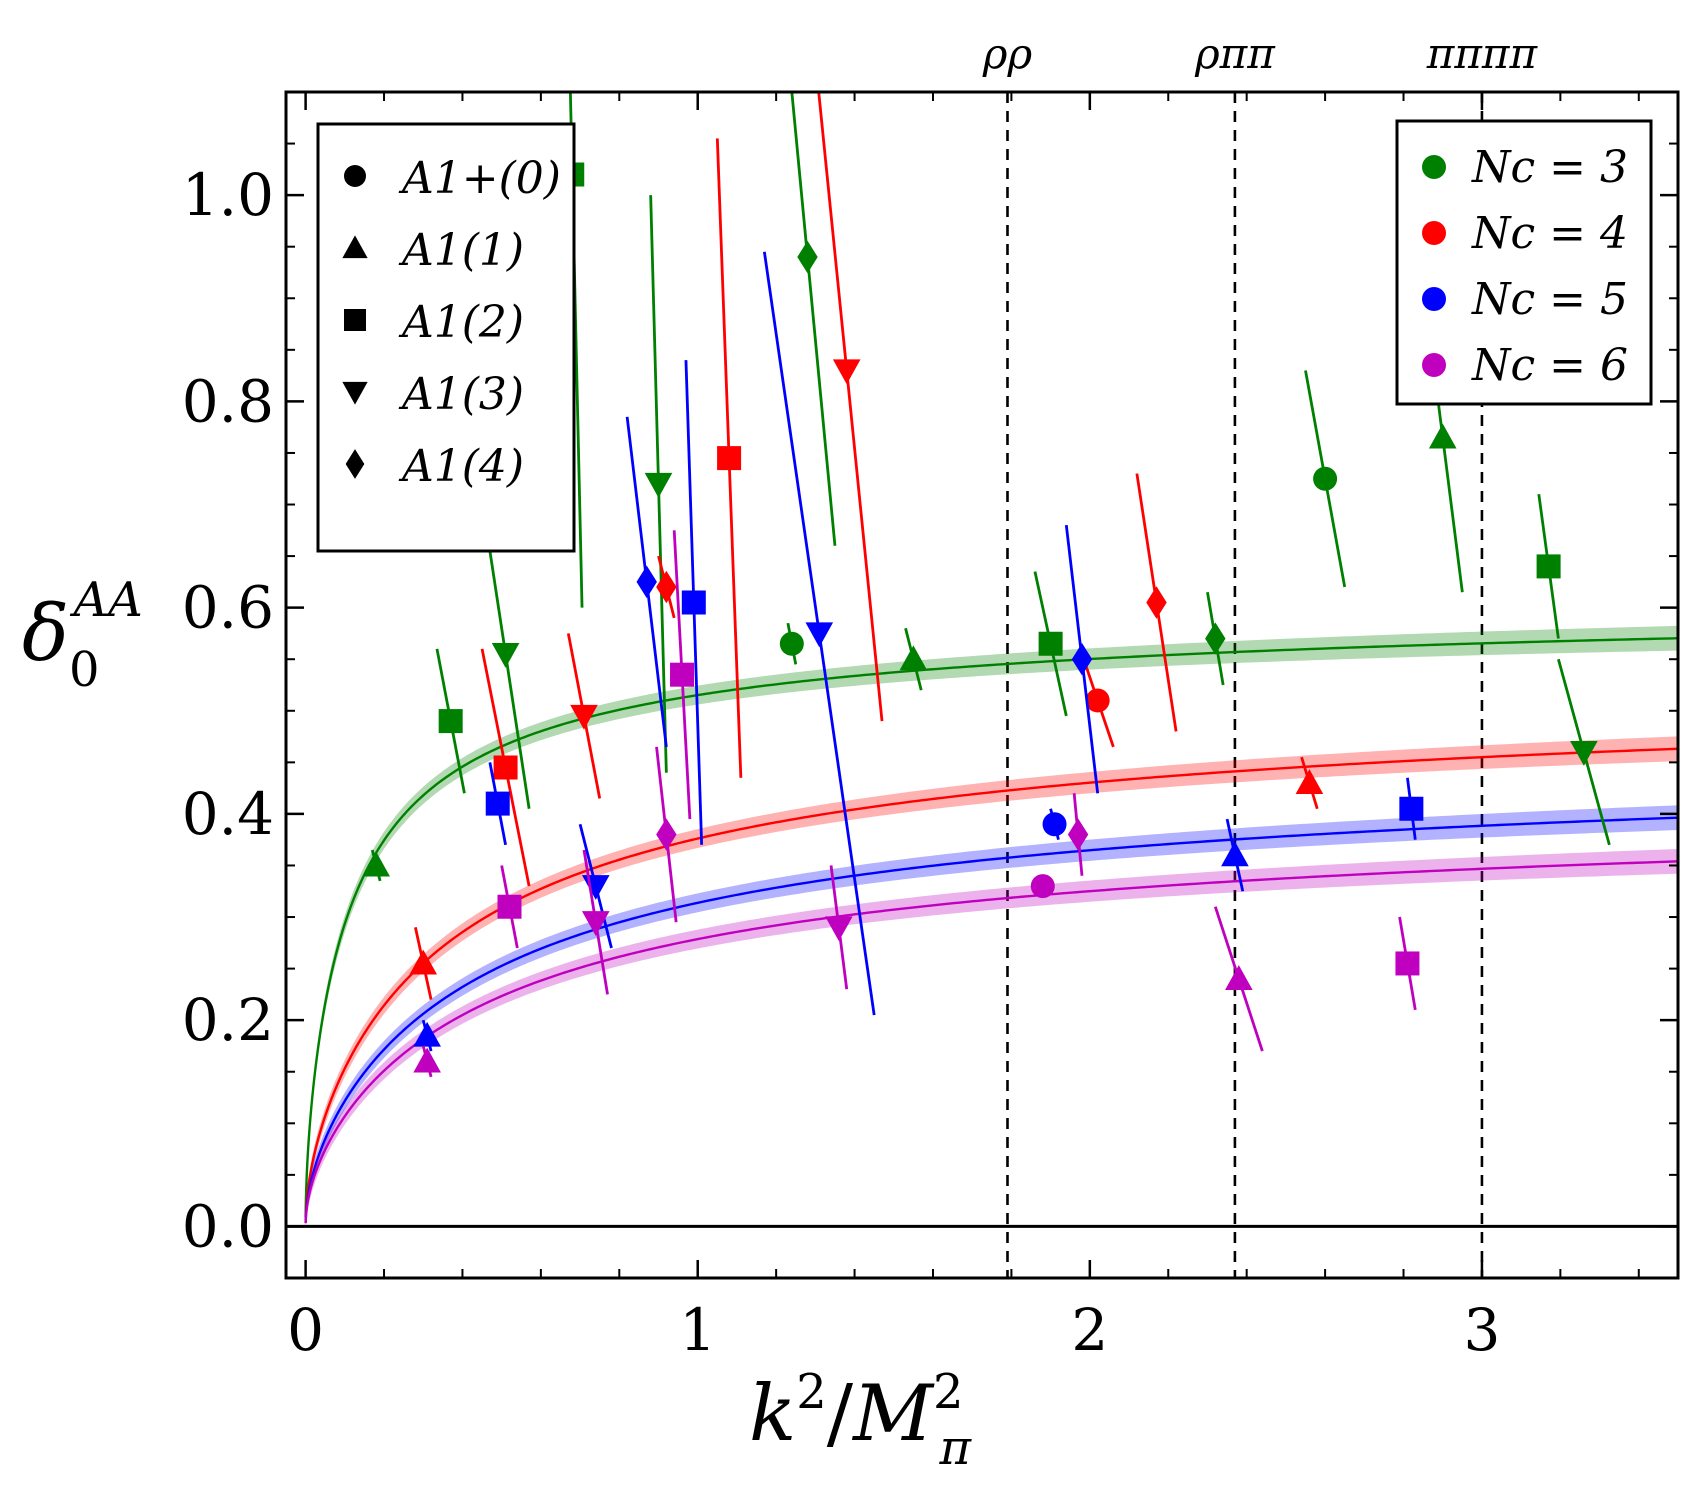  I want to click on x-axis-title: k2/M2 π, so click(861, 1420).